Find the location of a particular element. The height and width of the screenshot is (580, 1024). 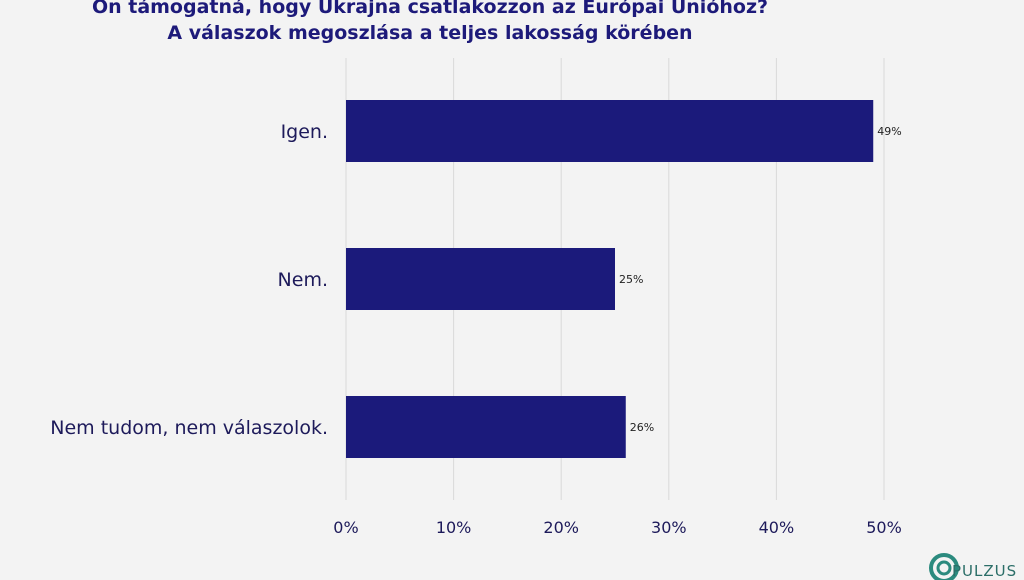

data-label-2: 26% is located at coordinates (642, 427).